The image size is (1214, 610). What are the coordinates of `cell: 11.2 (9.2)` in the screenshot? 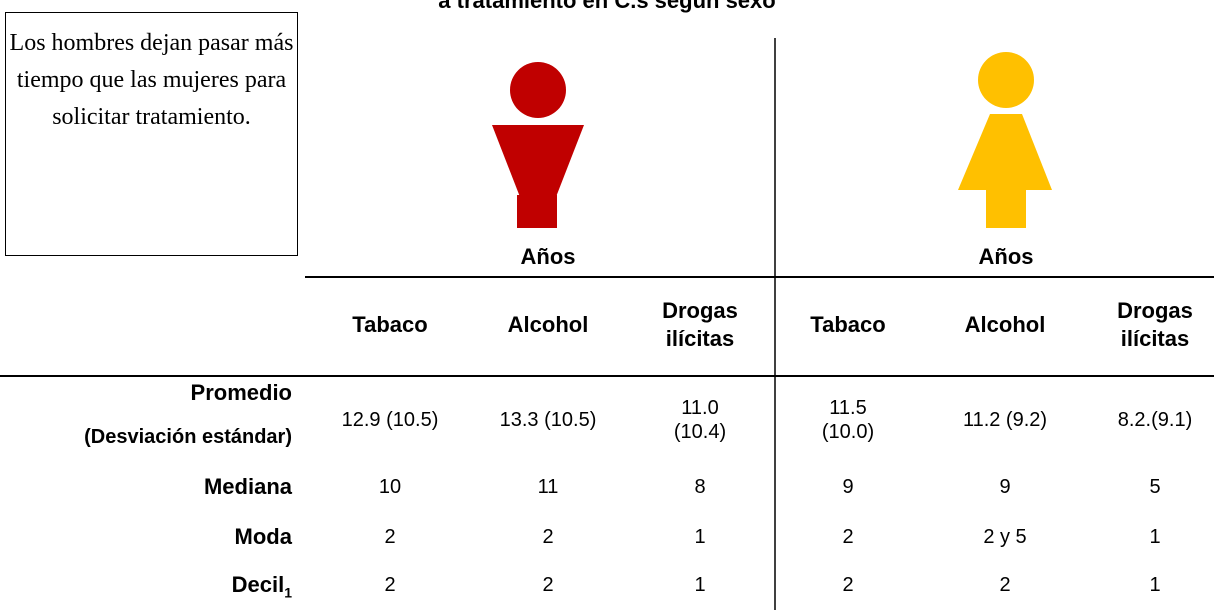 It's located at (1005, 420).